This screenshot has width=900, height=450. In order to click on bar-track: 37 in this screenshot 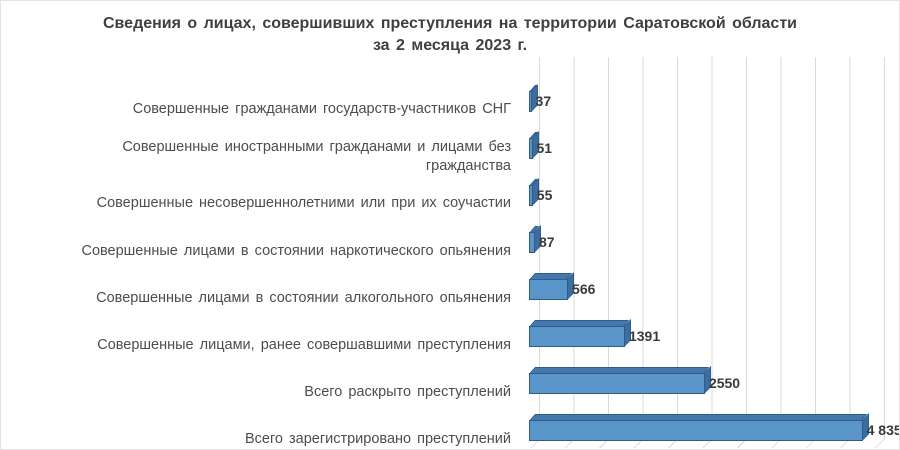, I will do `click(712, 100)`.